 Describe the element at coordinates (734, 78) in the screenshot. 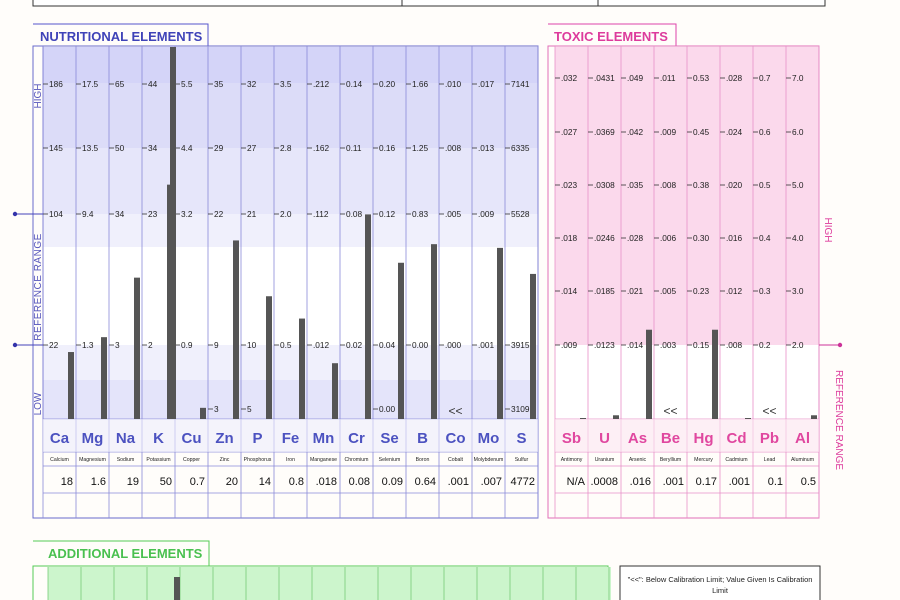

I see `scale-label: .028` at that location.